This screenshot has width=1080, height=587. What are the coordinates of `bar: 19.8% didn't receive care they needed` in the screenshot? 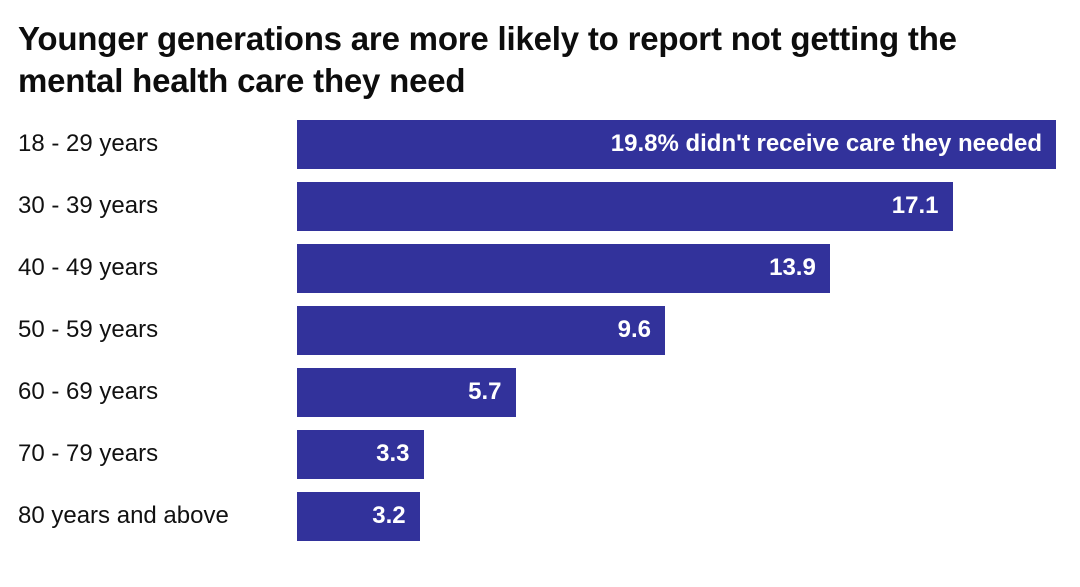 It's located at (676, 144).